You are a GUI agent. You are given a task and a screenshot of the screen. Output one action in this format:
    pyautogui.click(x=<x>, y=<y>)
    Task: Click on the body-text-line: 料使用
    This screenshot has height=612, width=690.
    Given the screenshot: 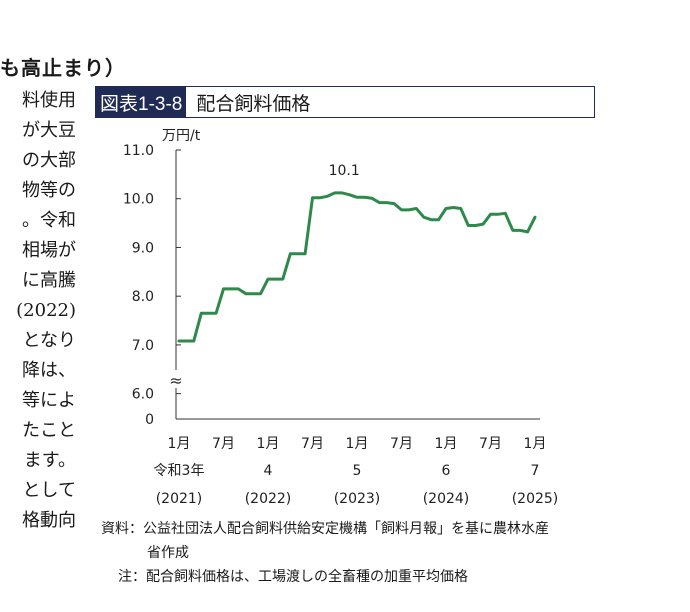 What is the action you would take?
    pyautogui.click(x=49, y=100)
    